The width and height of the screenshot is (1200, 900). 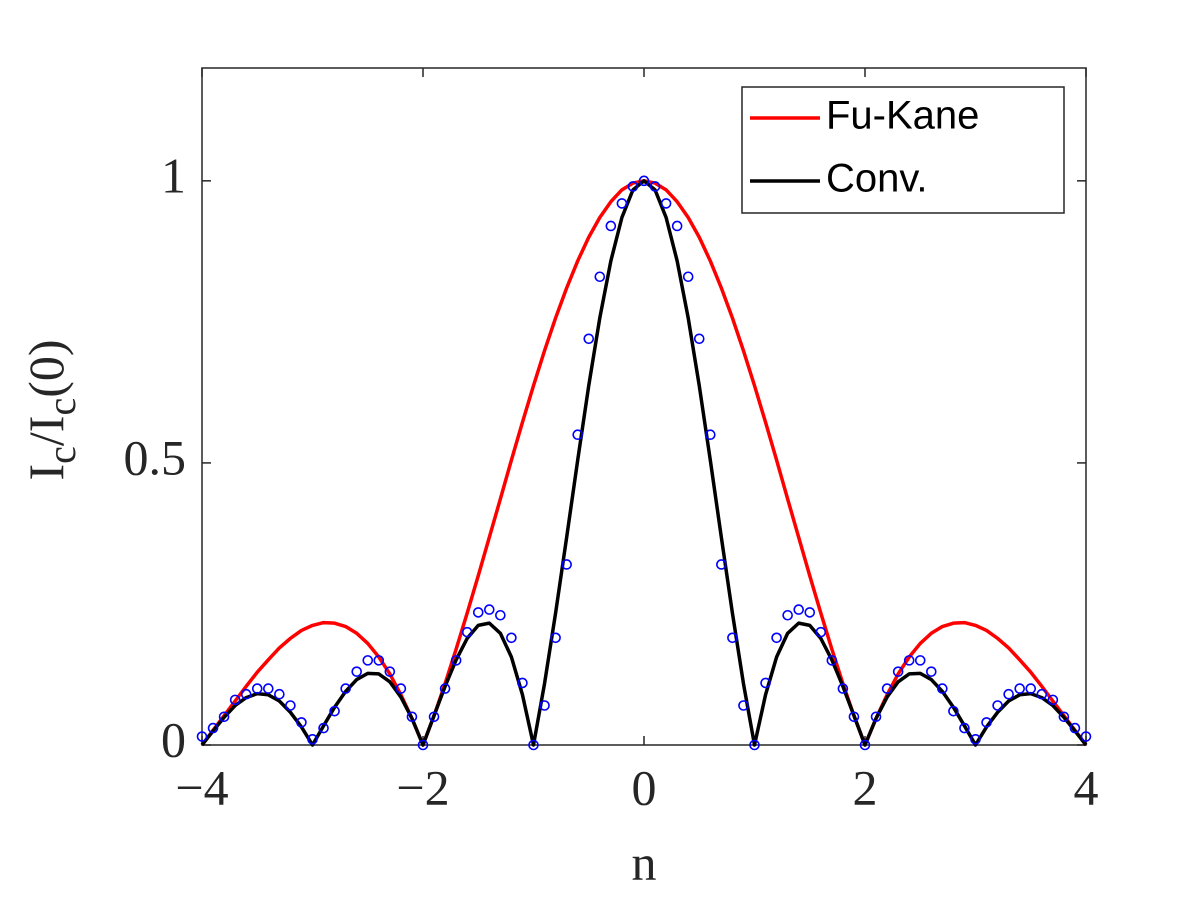 I want to click on x-axis-label: n, so click(x=644, y=862).